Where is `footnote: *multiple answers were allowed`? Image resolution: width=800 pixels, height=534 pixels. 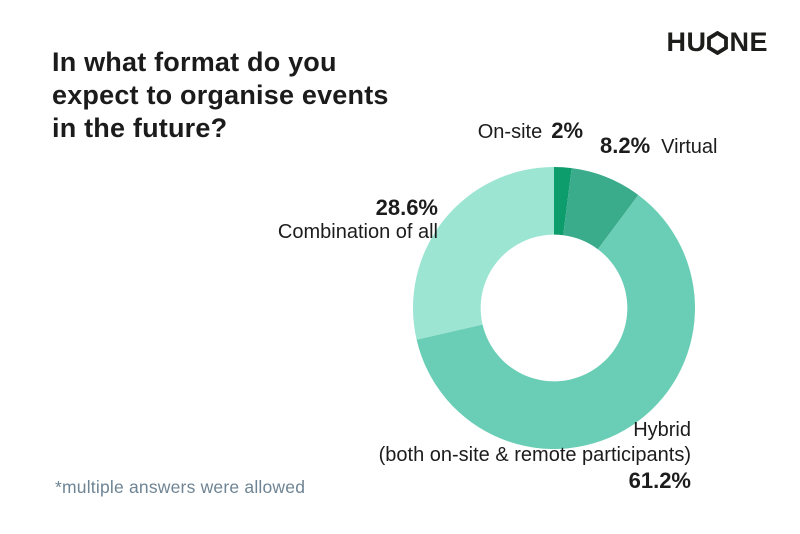 footnote: *multiple answers were allowed is located at coordinates (180, 487).